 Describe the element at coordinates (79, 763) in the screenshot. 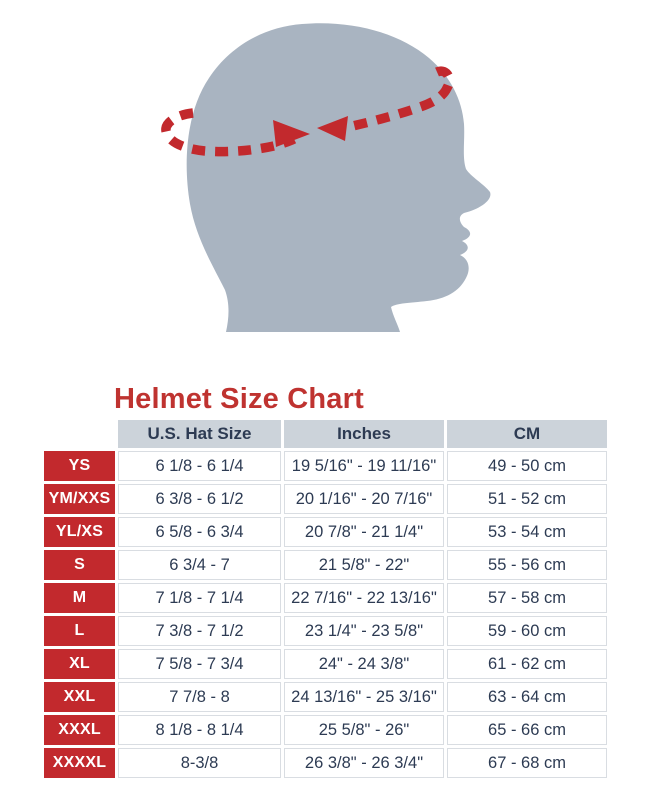

I see `size-label-cell: XXXXL` at that location.